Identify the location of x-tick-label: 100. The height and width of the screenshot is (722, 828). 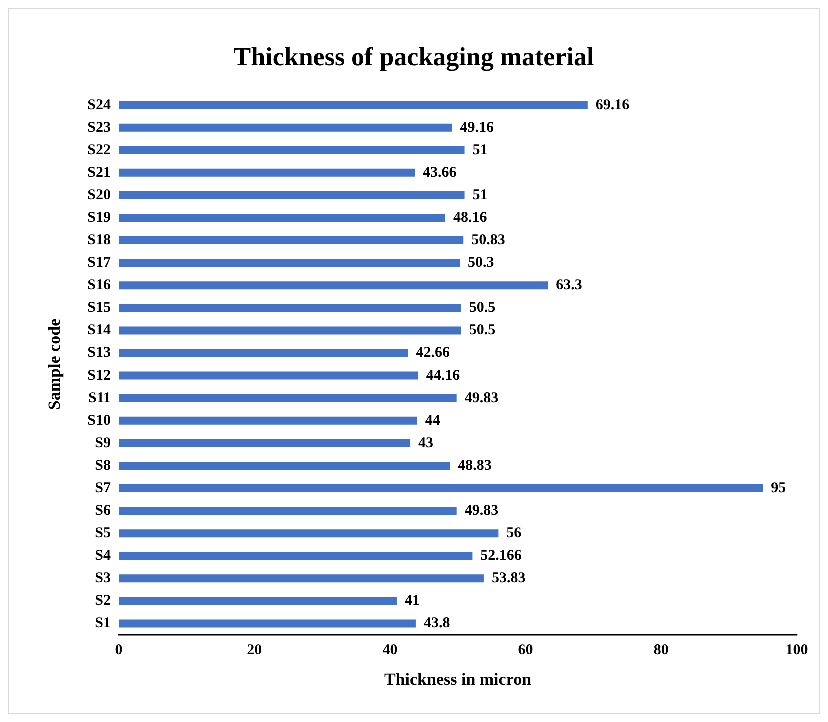
(797, 650).